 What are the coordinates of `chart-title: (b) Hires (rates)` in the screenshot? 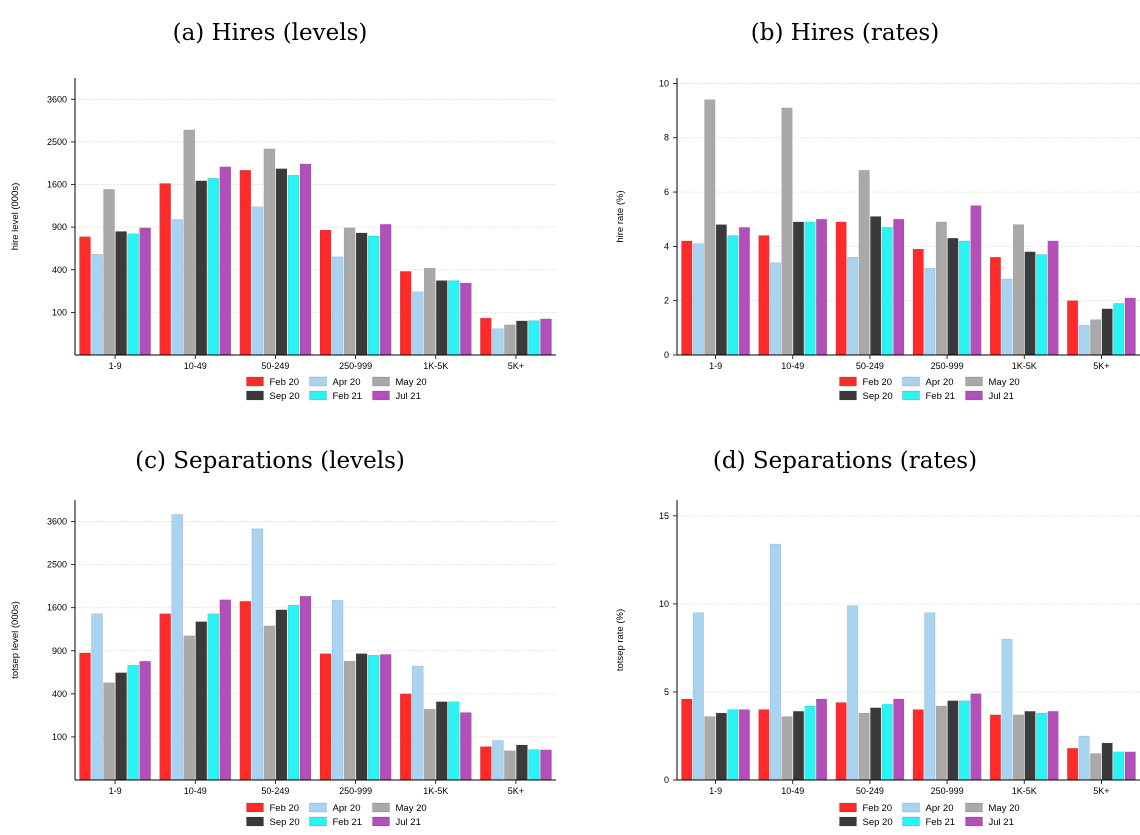 It's located at (845, 33).